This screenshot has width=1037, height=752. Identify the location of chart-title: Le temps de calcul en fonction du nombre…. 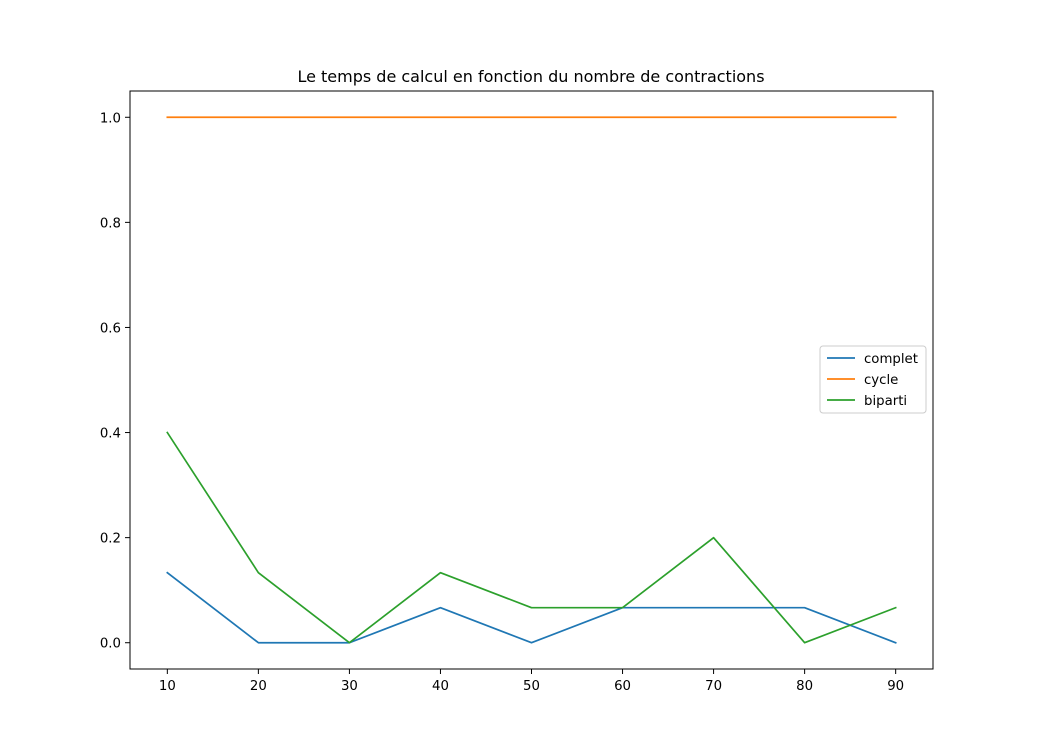
(530, 76).